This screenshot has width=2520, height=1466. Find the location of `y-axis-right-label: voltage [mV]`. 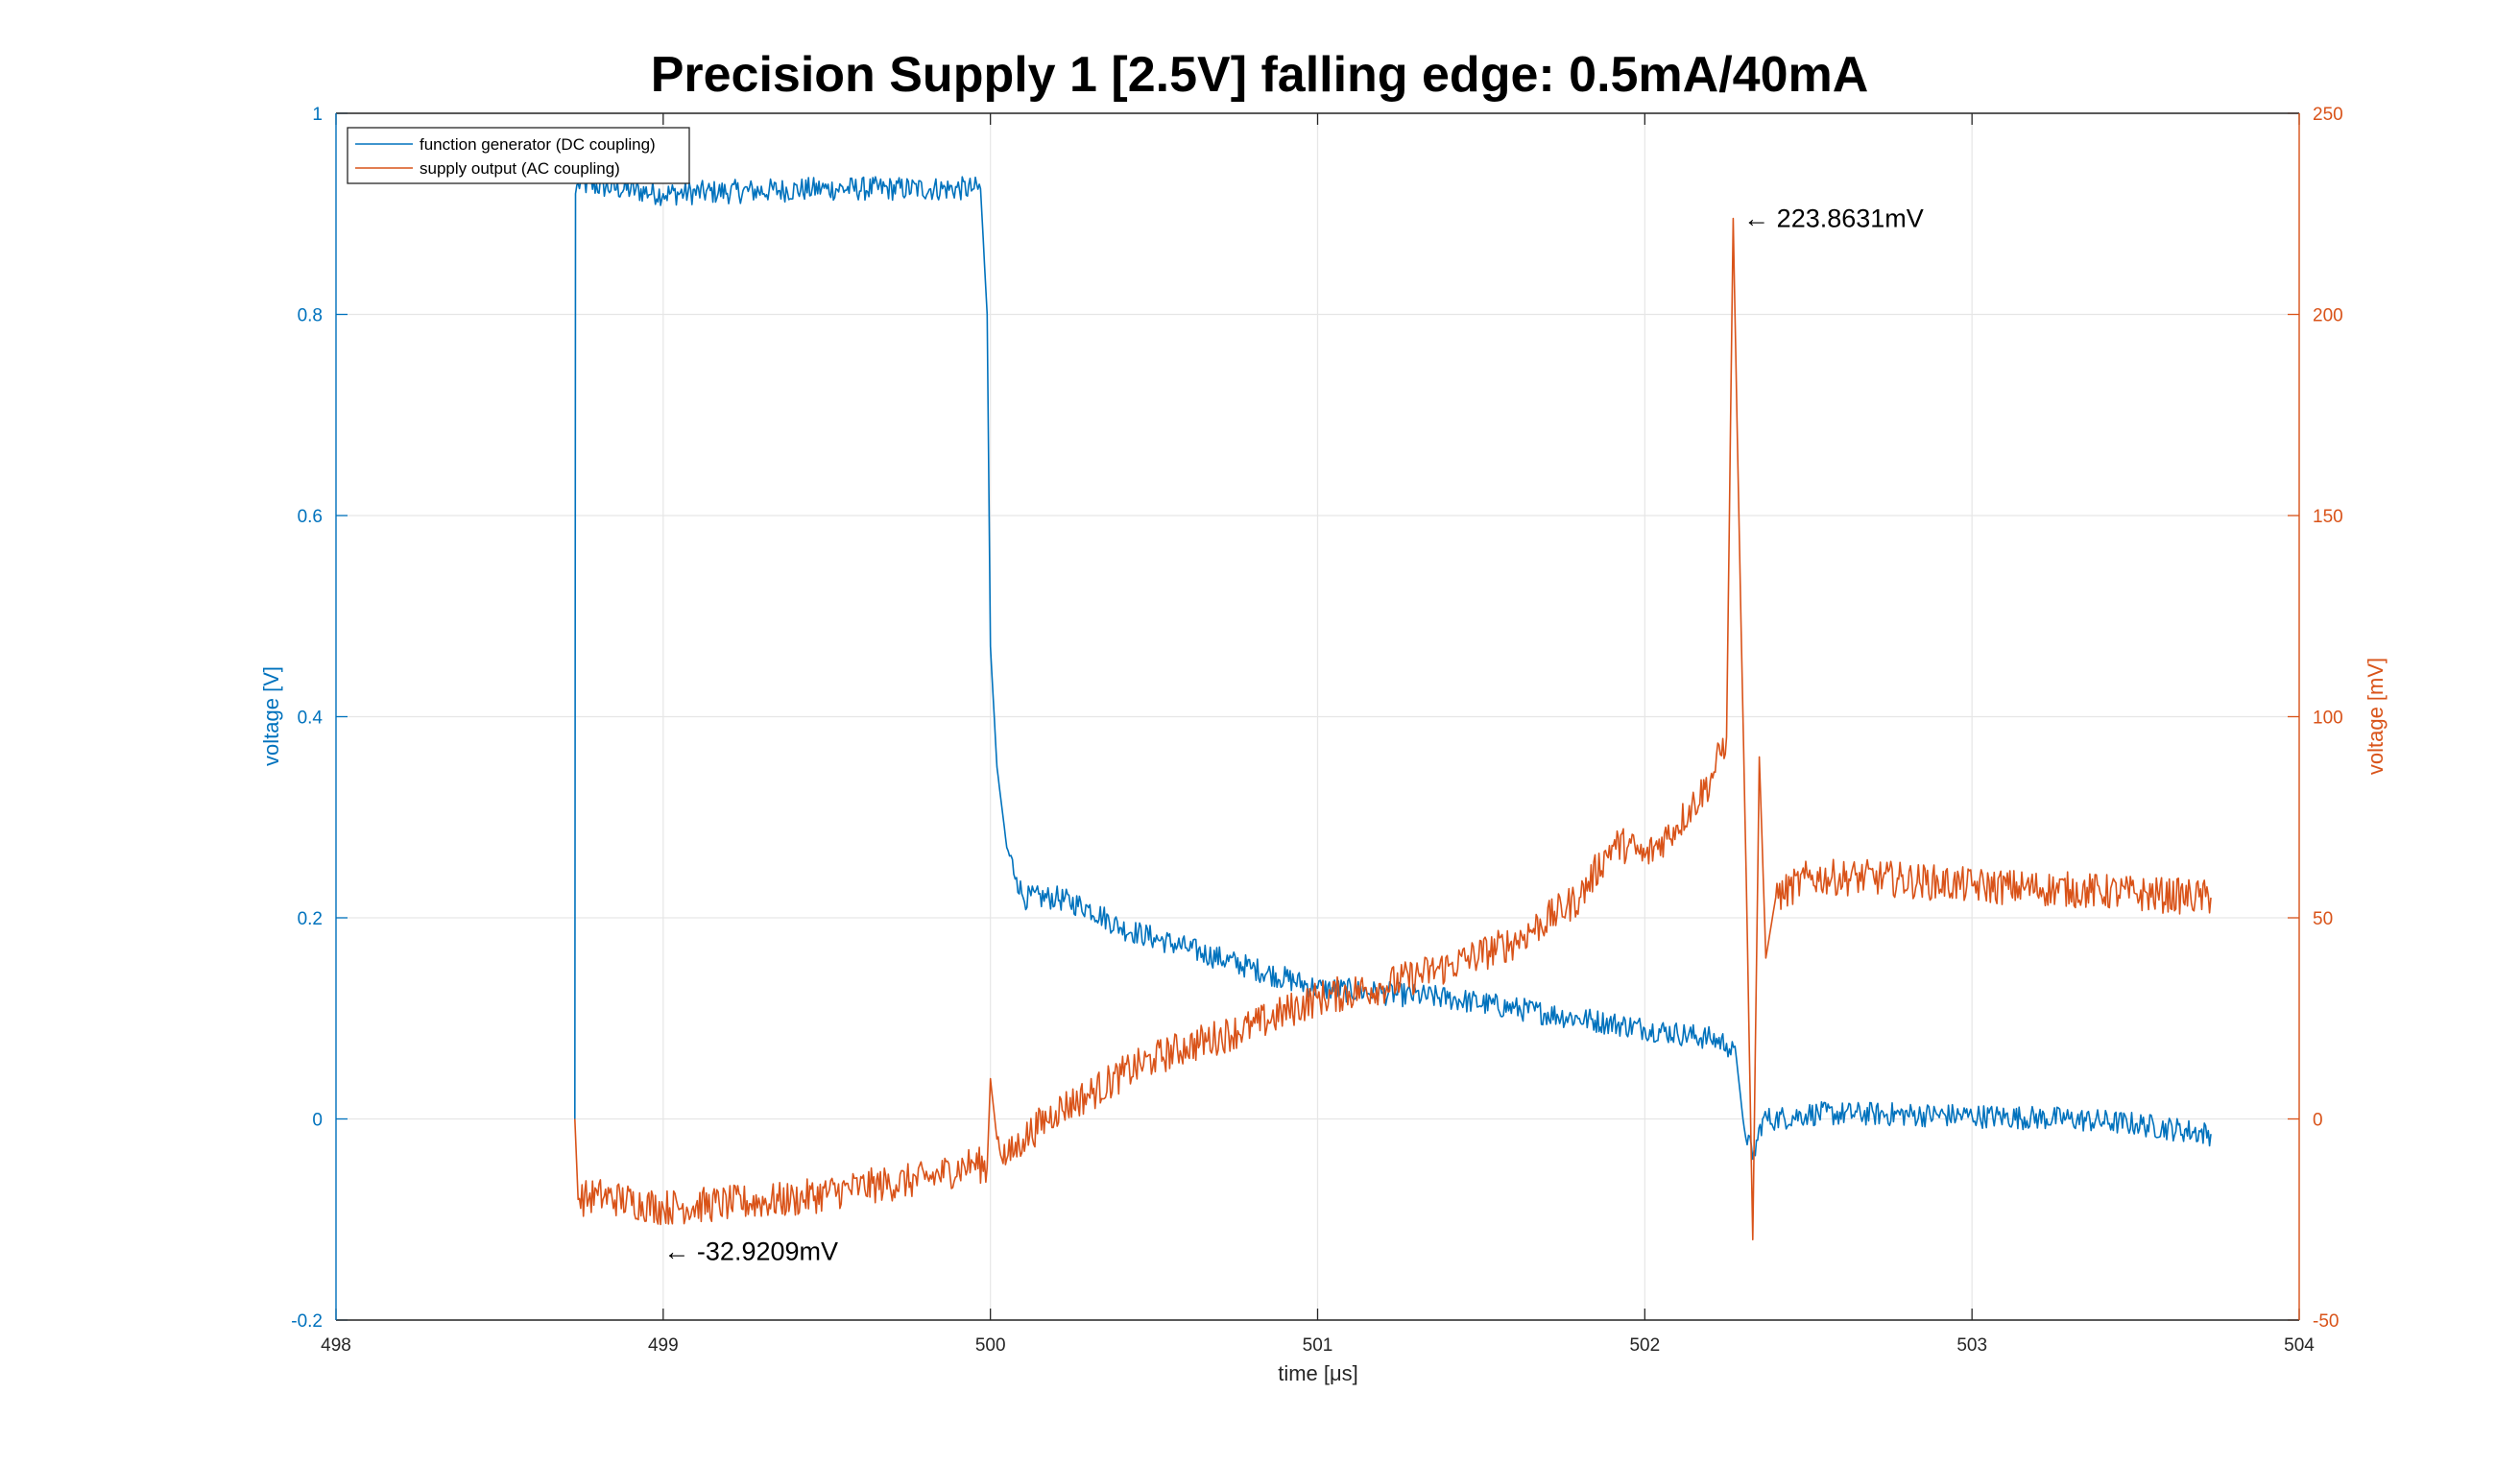

y-axis-right-label: voltage [mV] is located at coordinates (2376, 716).